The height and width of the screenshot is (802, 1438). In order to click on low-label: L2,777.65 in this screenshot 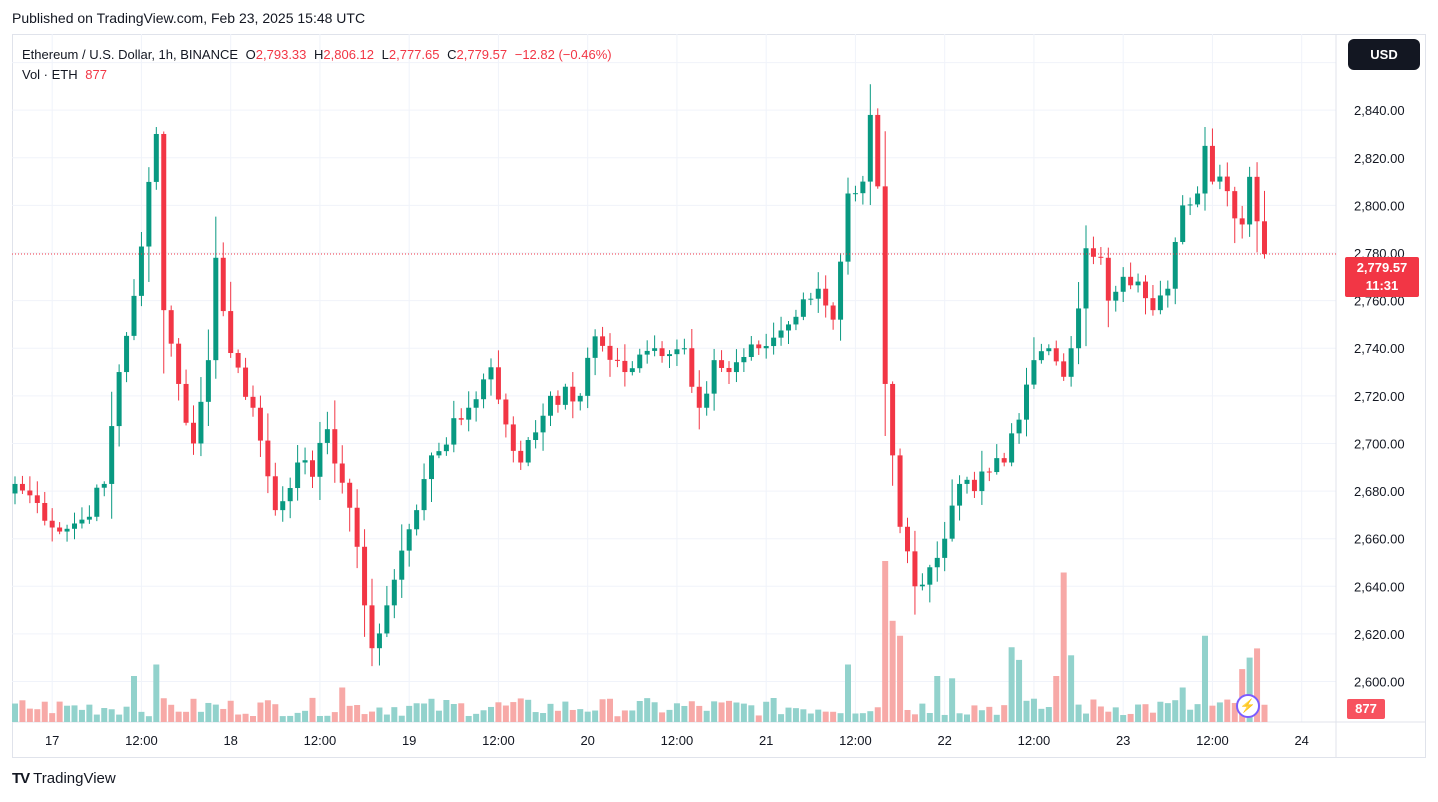, I will do `click(410, 54)`.